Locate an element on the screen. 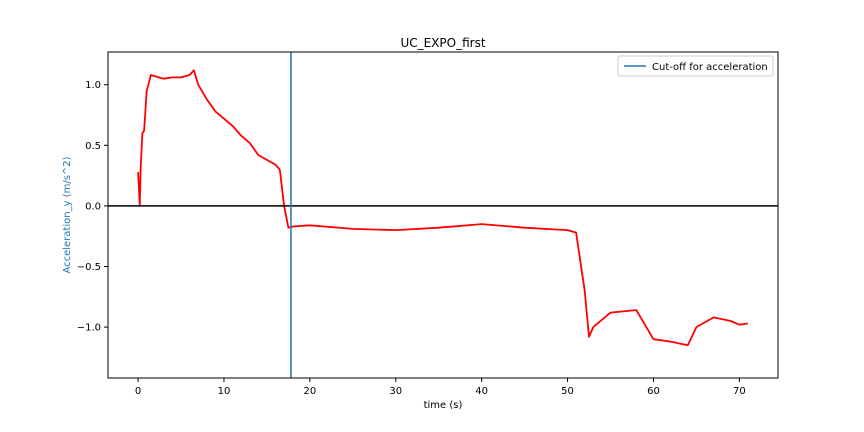  y-tick-label: −0.5 is located at coordinates (89, 267).